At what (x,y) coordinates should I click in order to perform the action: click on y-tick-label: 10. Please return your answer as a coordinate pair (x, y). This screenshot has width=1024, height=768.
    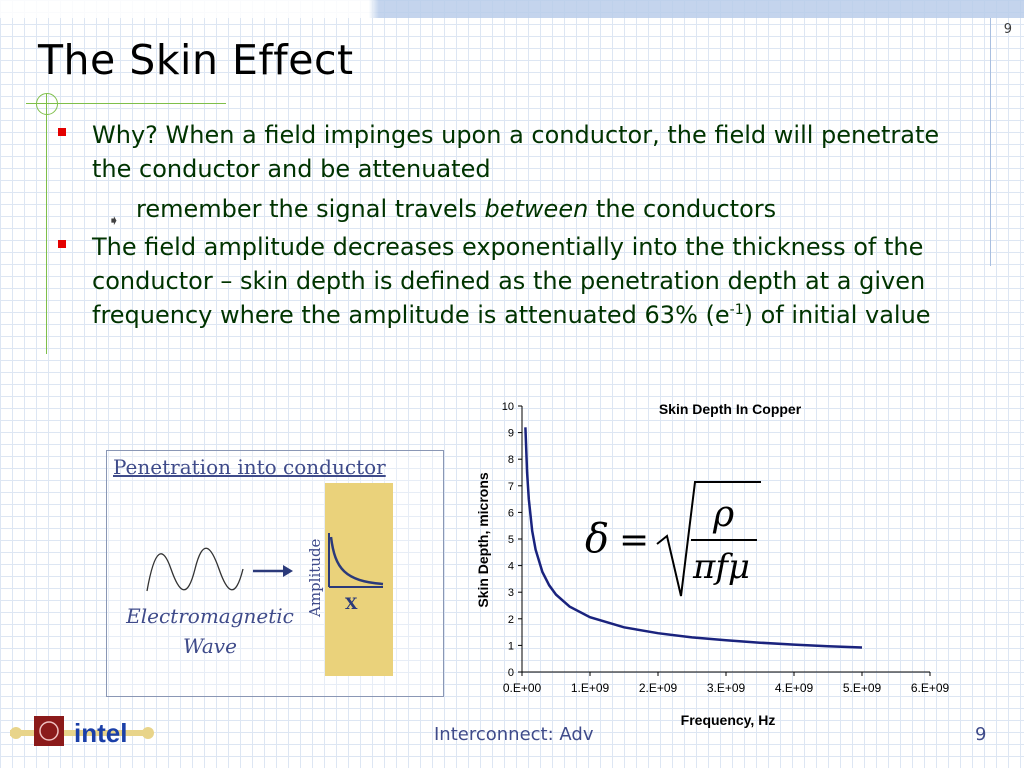
    Looking at the image, I should click on (508, 407).